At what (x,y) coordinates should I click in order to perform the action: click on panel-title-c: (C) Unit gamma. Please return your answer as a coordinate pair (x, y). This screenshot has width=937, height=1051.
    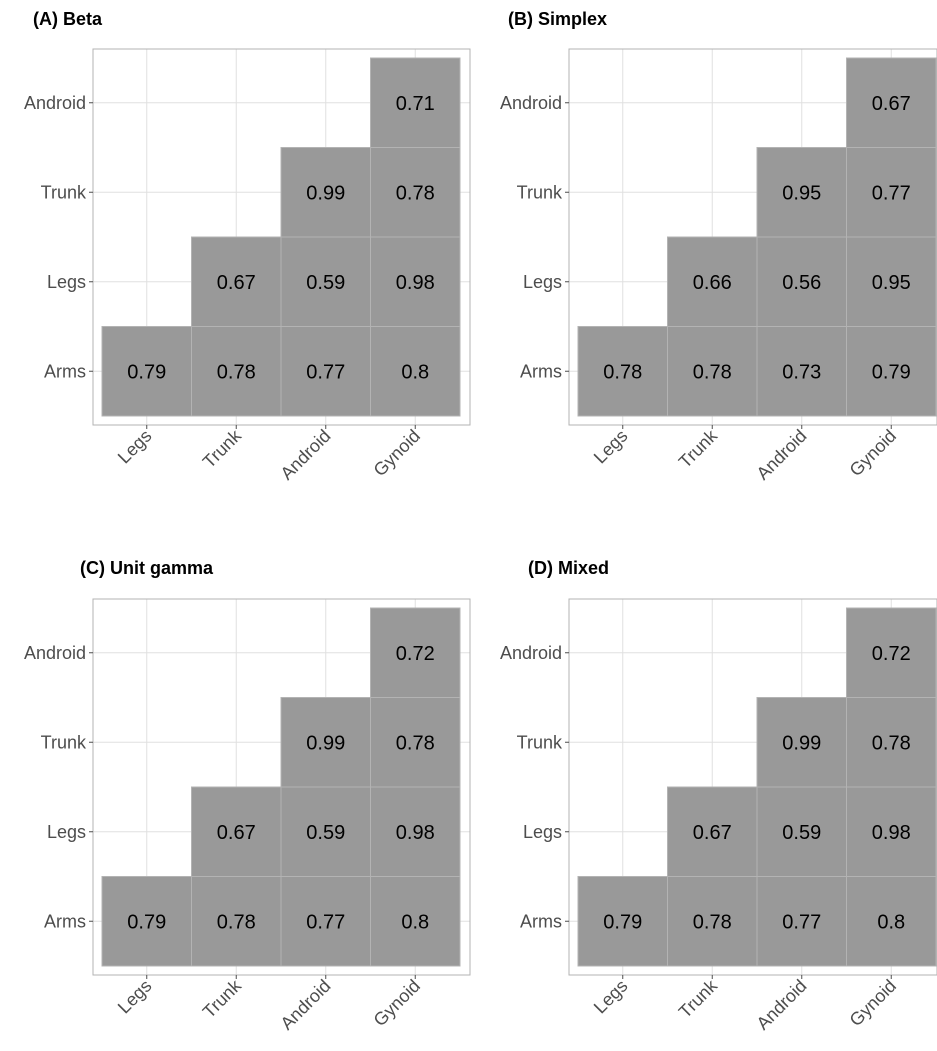
    Looking at the image, I should click on (147, 568).